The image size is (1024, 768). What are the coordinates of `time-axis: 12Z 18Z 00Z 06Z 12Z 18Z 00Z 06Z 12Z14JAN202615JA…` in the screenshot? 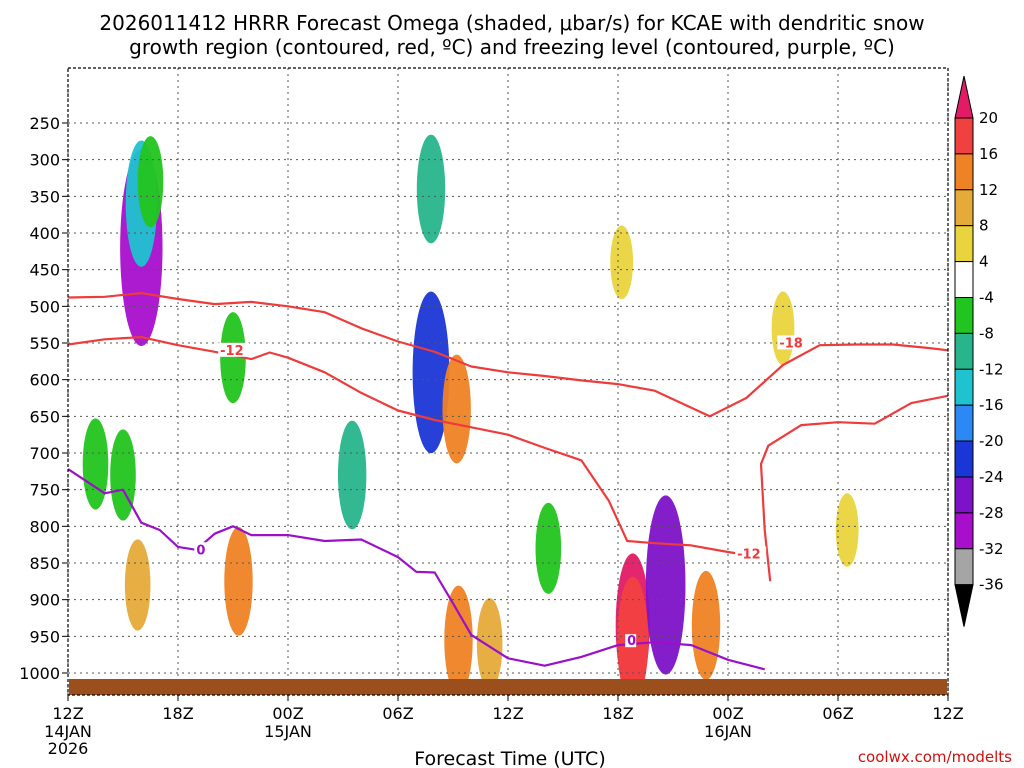 It's located at (504, 726).